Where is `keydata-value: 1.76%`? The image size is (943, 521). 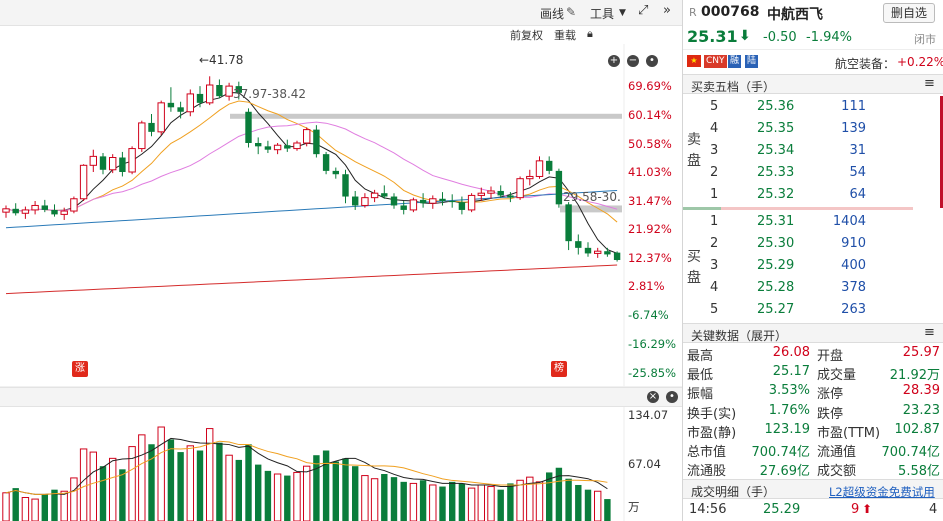
keydata-value: 1.76% is located at coordinates (789, 410).